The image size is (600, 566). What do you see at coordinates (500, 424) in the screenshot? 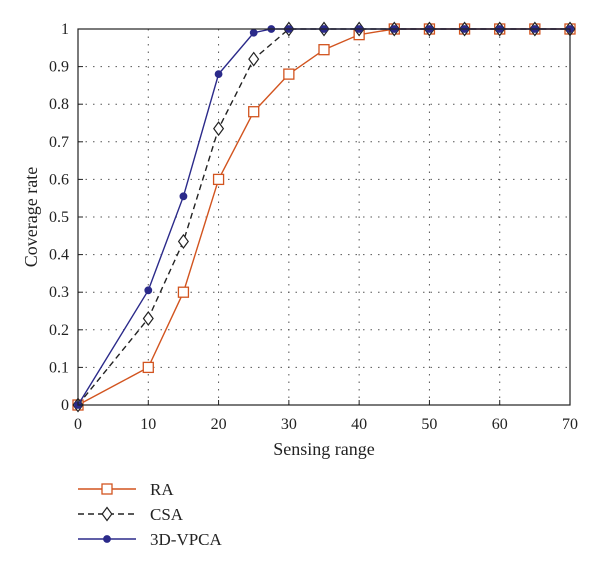
I see `x-tick-label: 60` at bounding box center [500, 424].